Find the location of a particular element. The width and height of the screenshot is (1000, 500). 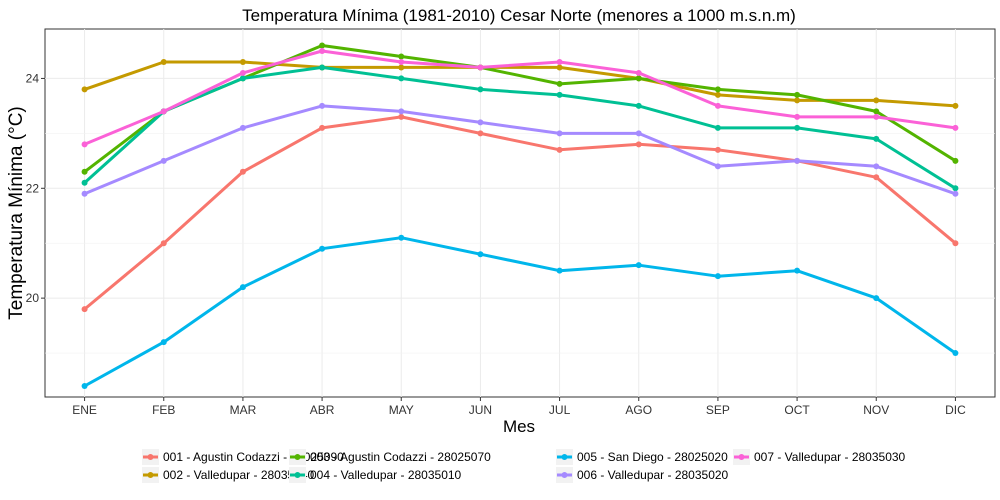

legend-label: 002 - Valledupar - 28035040 is located at coordinates (239, 475).